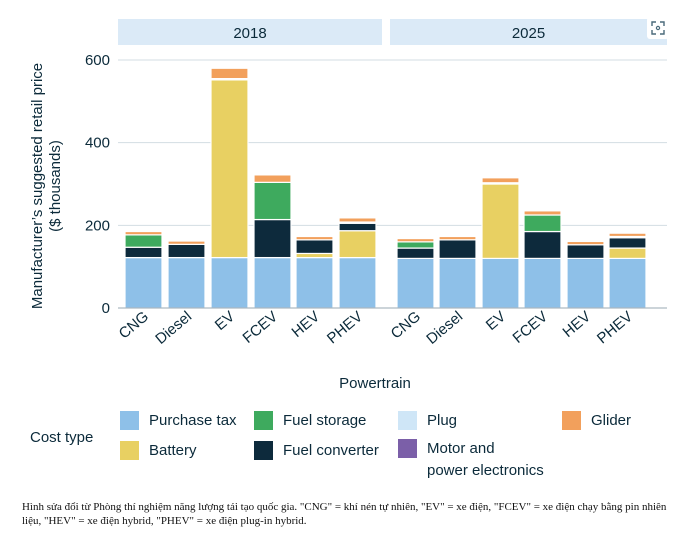 The image size is (697, 552). I want to click on legend-label: Fuel storage, so click(325, 420).